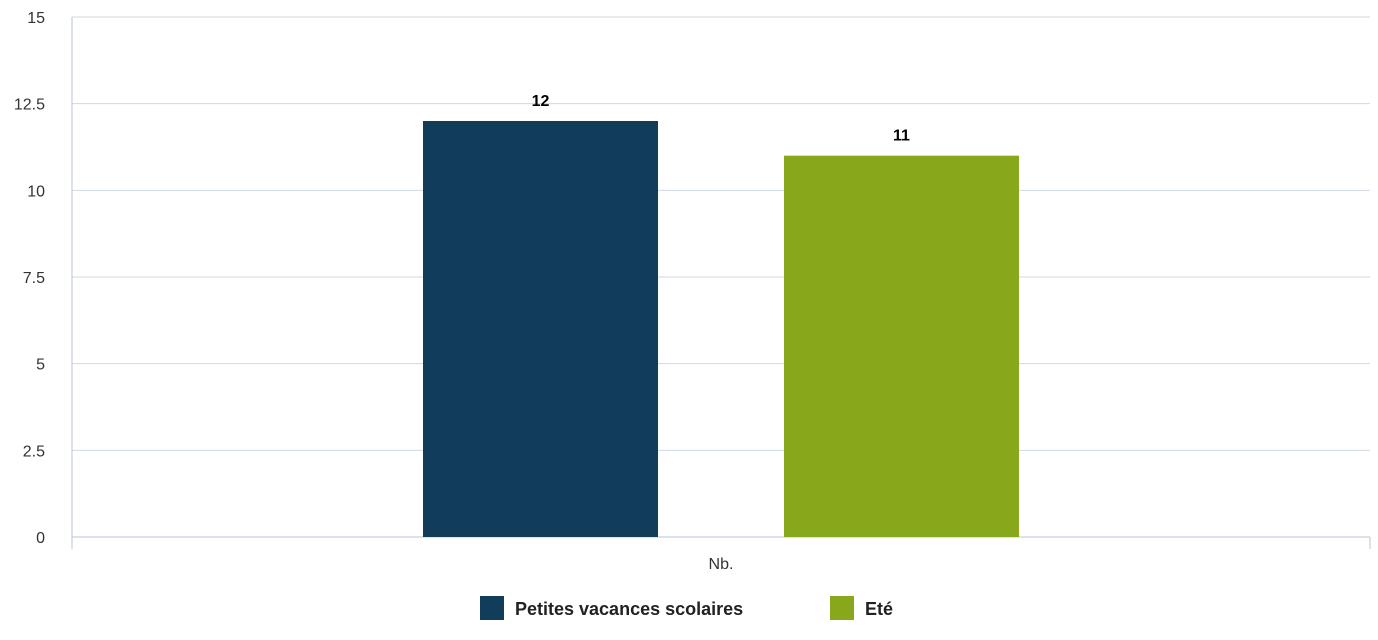 The image size is (1378, 640). What do you see at coordinates (34, 451) in the screenshot?
I see `y-tick-label-1: 2.5` at bounding box center [34, 451].